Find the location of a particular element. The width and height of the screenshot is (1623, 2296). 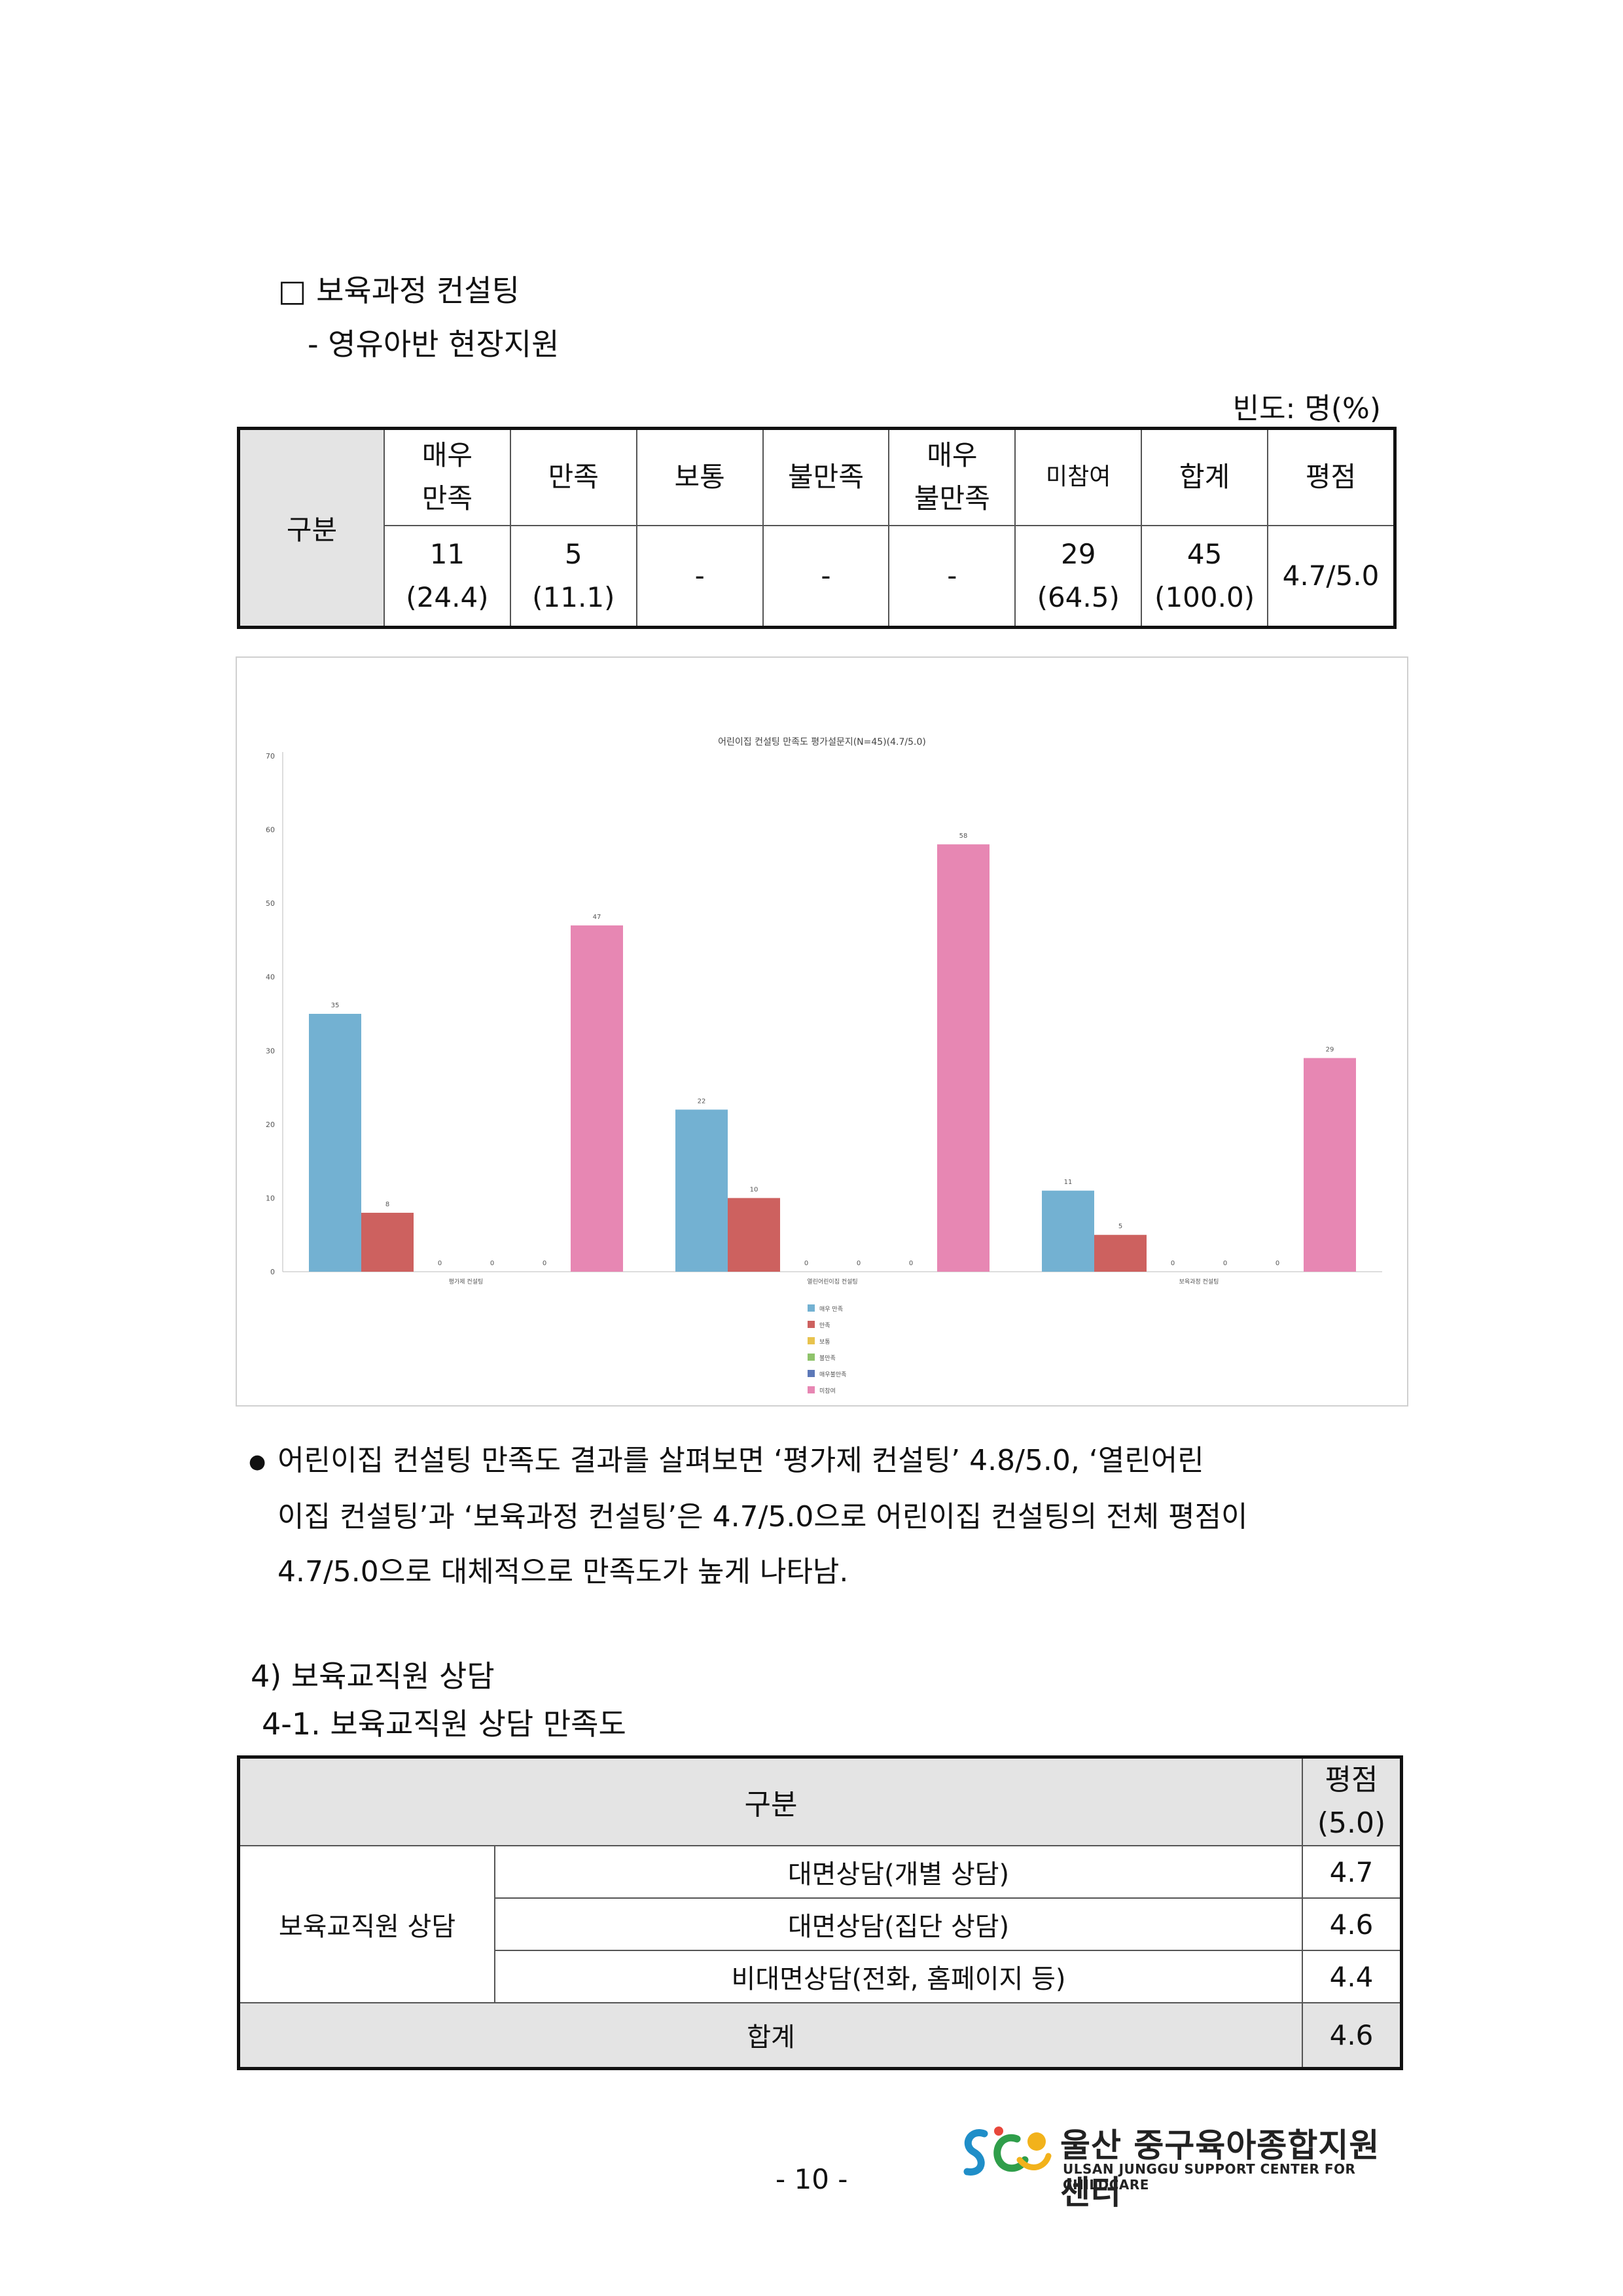

counseling-row-score-1: 4.7 is located at coordinates (1352, 1872).